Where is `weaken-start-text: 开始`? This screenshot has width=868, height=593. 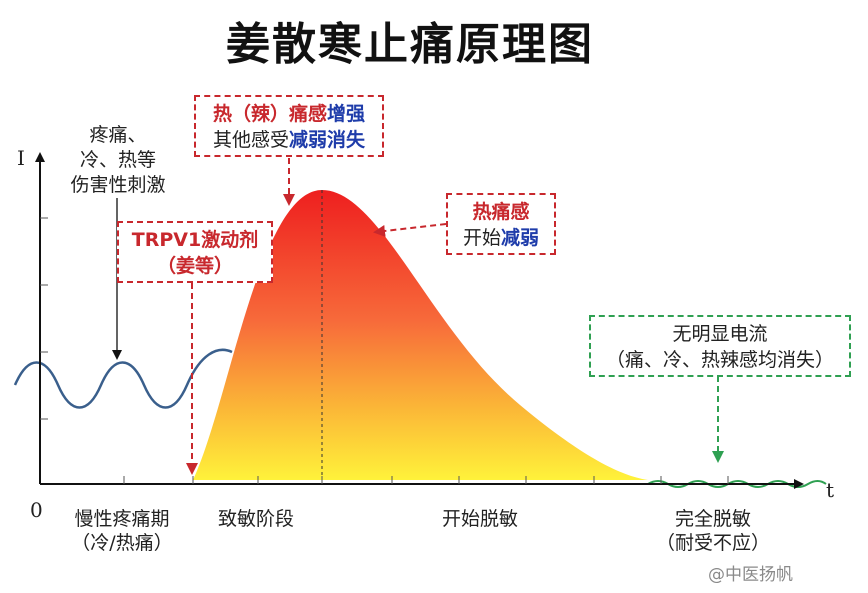 weaken-start-text: 开始 is located at coordinates (481, 238).